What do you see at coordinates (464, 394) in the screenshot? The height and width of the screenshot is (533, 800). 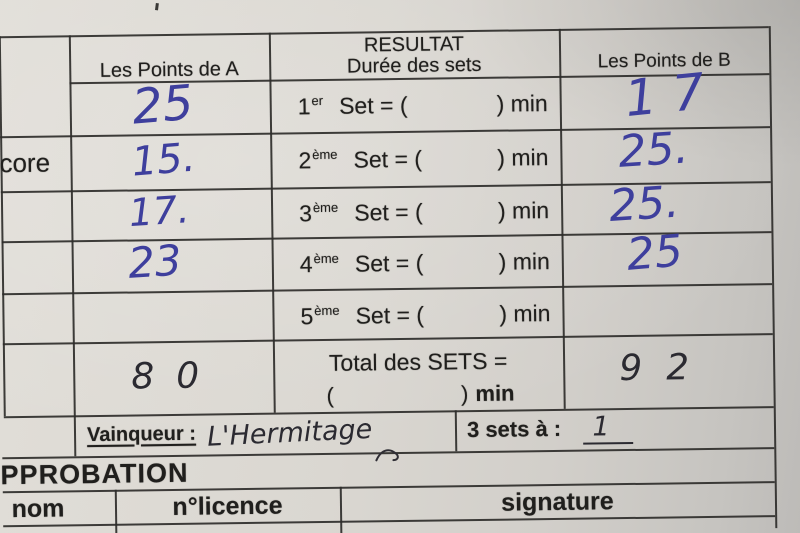 I see `total-close-paren: )` at bounding box center [464, 394].